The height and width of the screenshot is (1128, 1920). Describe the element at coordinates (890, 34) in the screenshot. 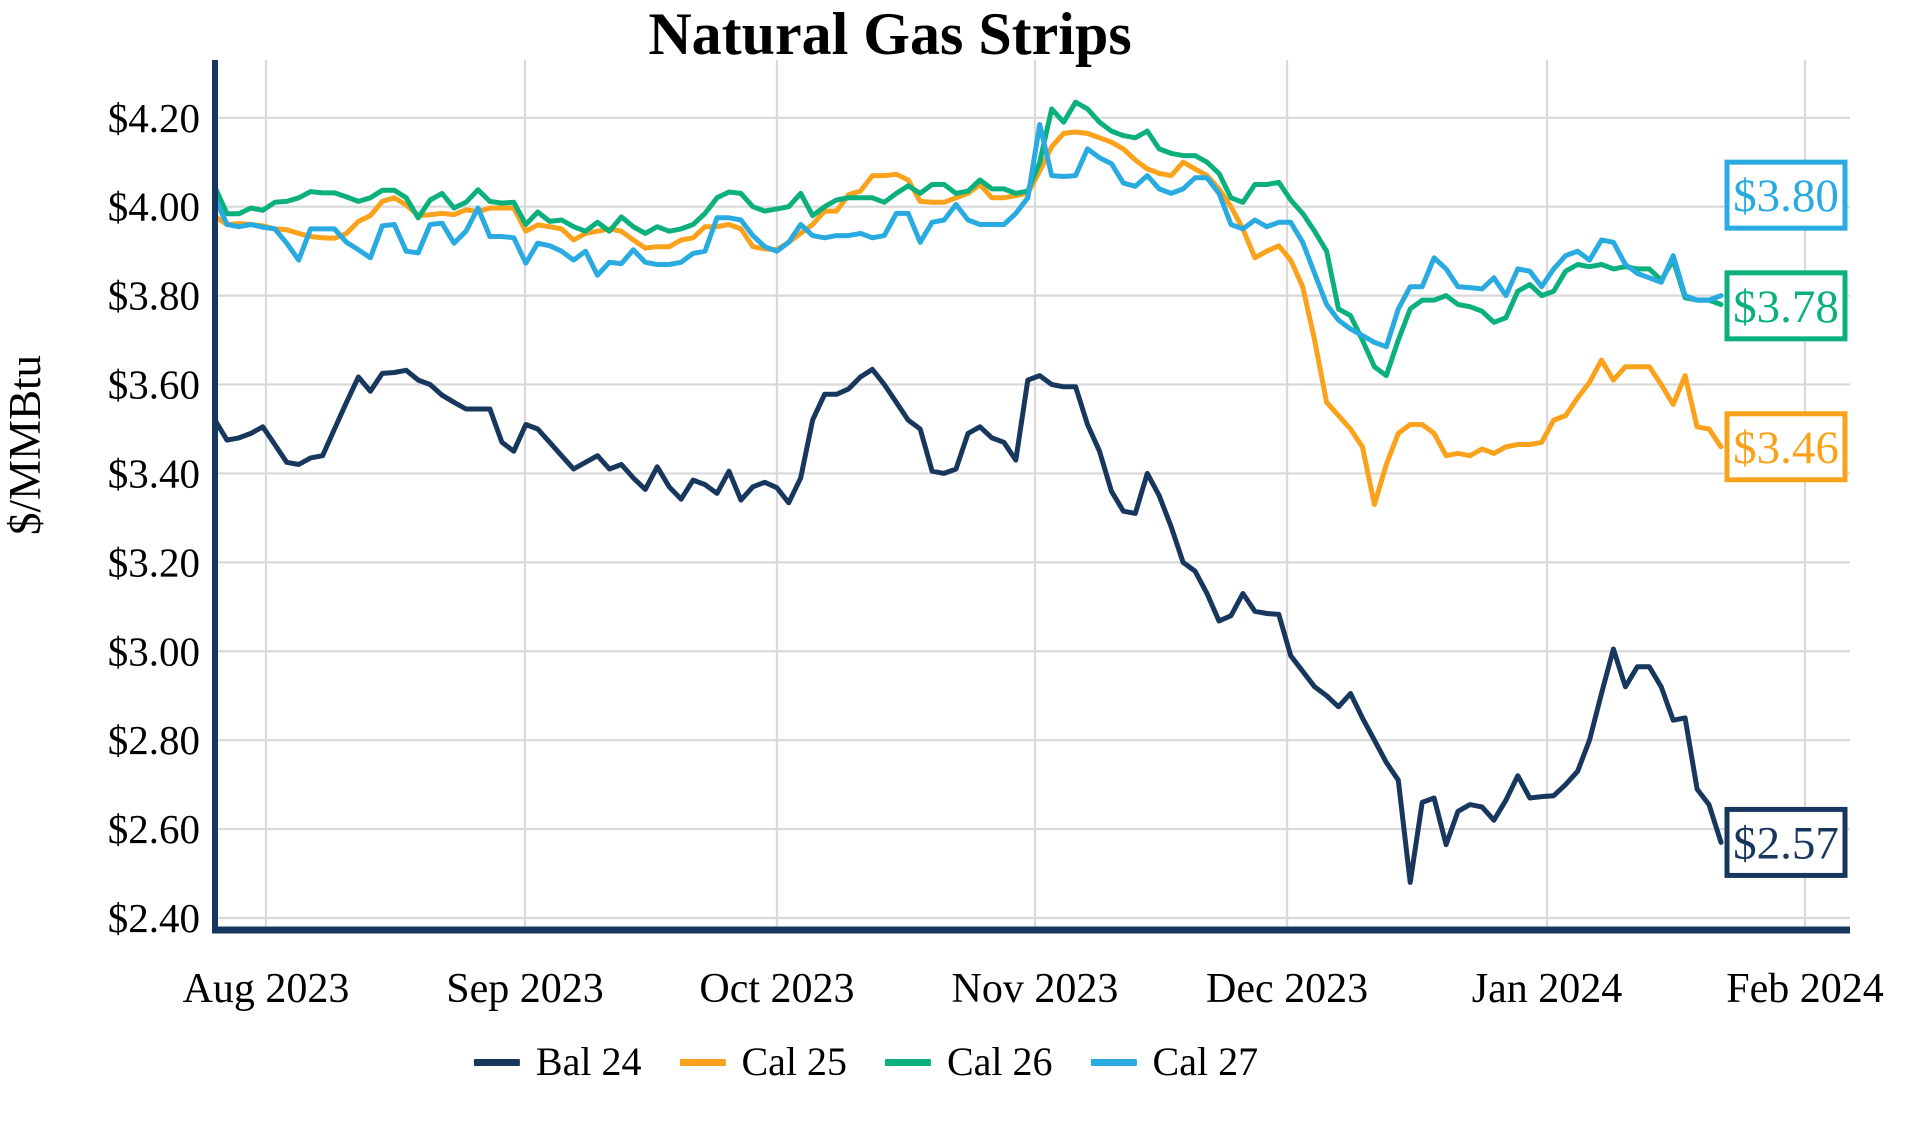

I see `chart-title: Natural Gas Strips` at that location.